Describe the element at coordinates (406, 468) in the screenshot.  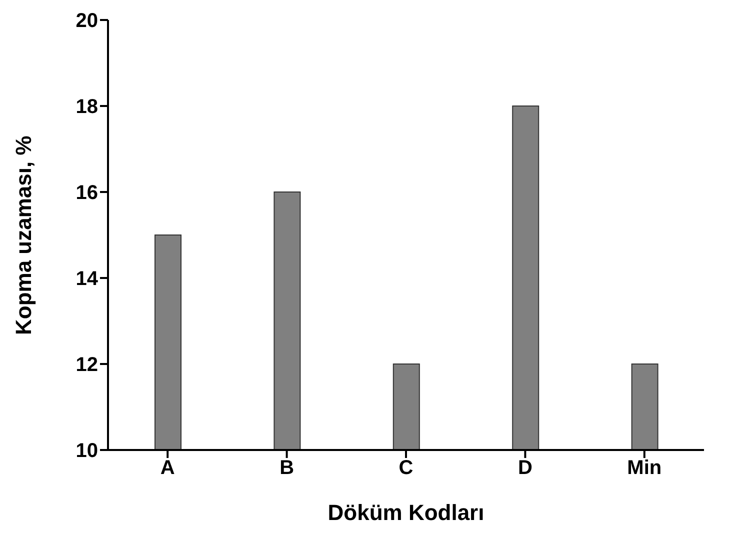
I see `x-tick-label: C` at that location.